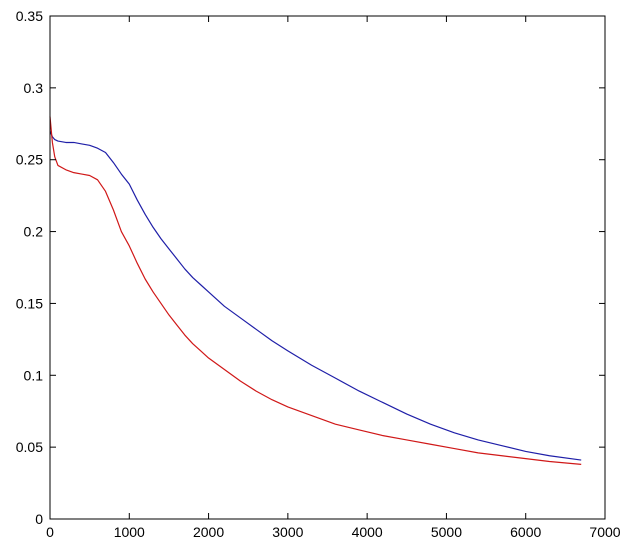 This screenshot has height=547, width=624. What do you see at coordinates (34, 88) in the screenshot?
I see `y-tick-label: 0.3` at bounding box center [34, 88].